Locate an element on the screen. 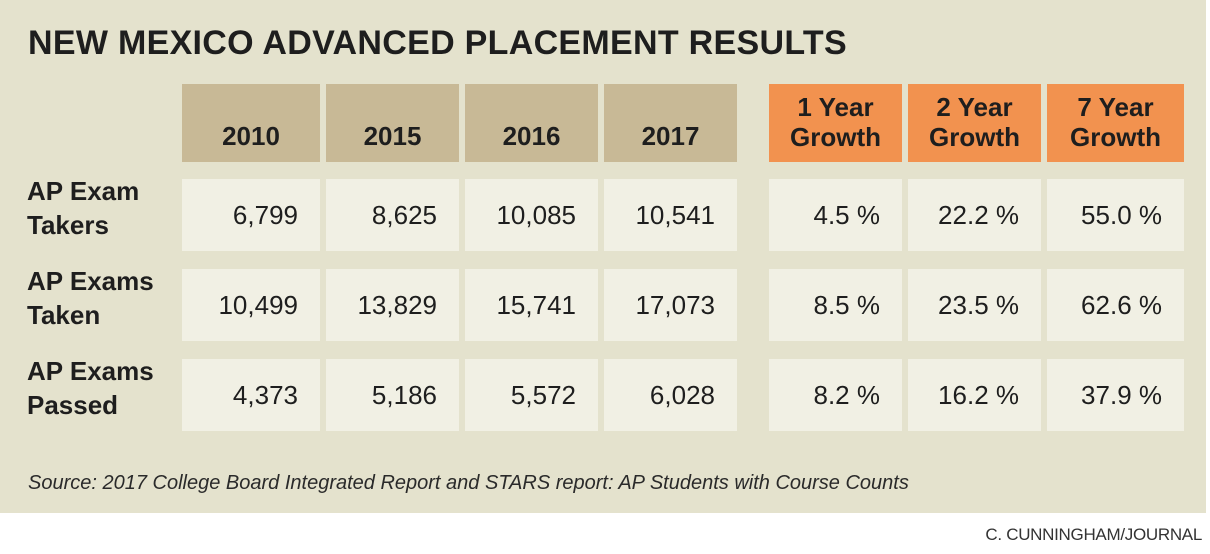  growth-header-1-line-2: Growth is located at coordinates (835, 137).